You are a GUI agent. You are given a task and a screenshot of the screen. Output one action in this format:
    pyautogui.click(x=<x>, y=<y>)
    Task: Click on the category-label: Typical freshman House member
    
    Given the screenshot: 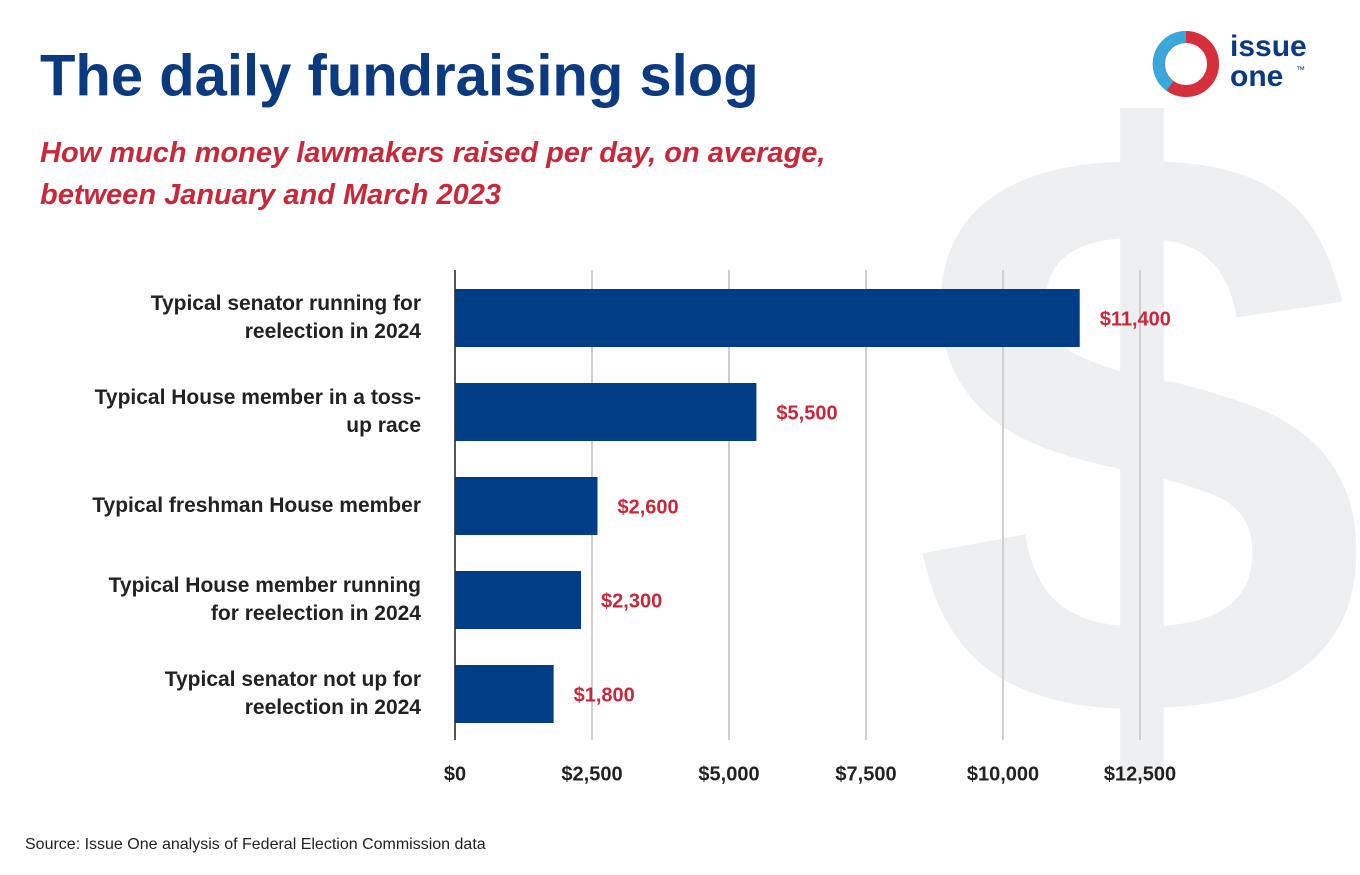 What is the action you would take?
    pyautogui.click(x=256, y=505)
    